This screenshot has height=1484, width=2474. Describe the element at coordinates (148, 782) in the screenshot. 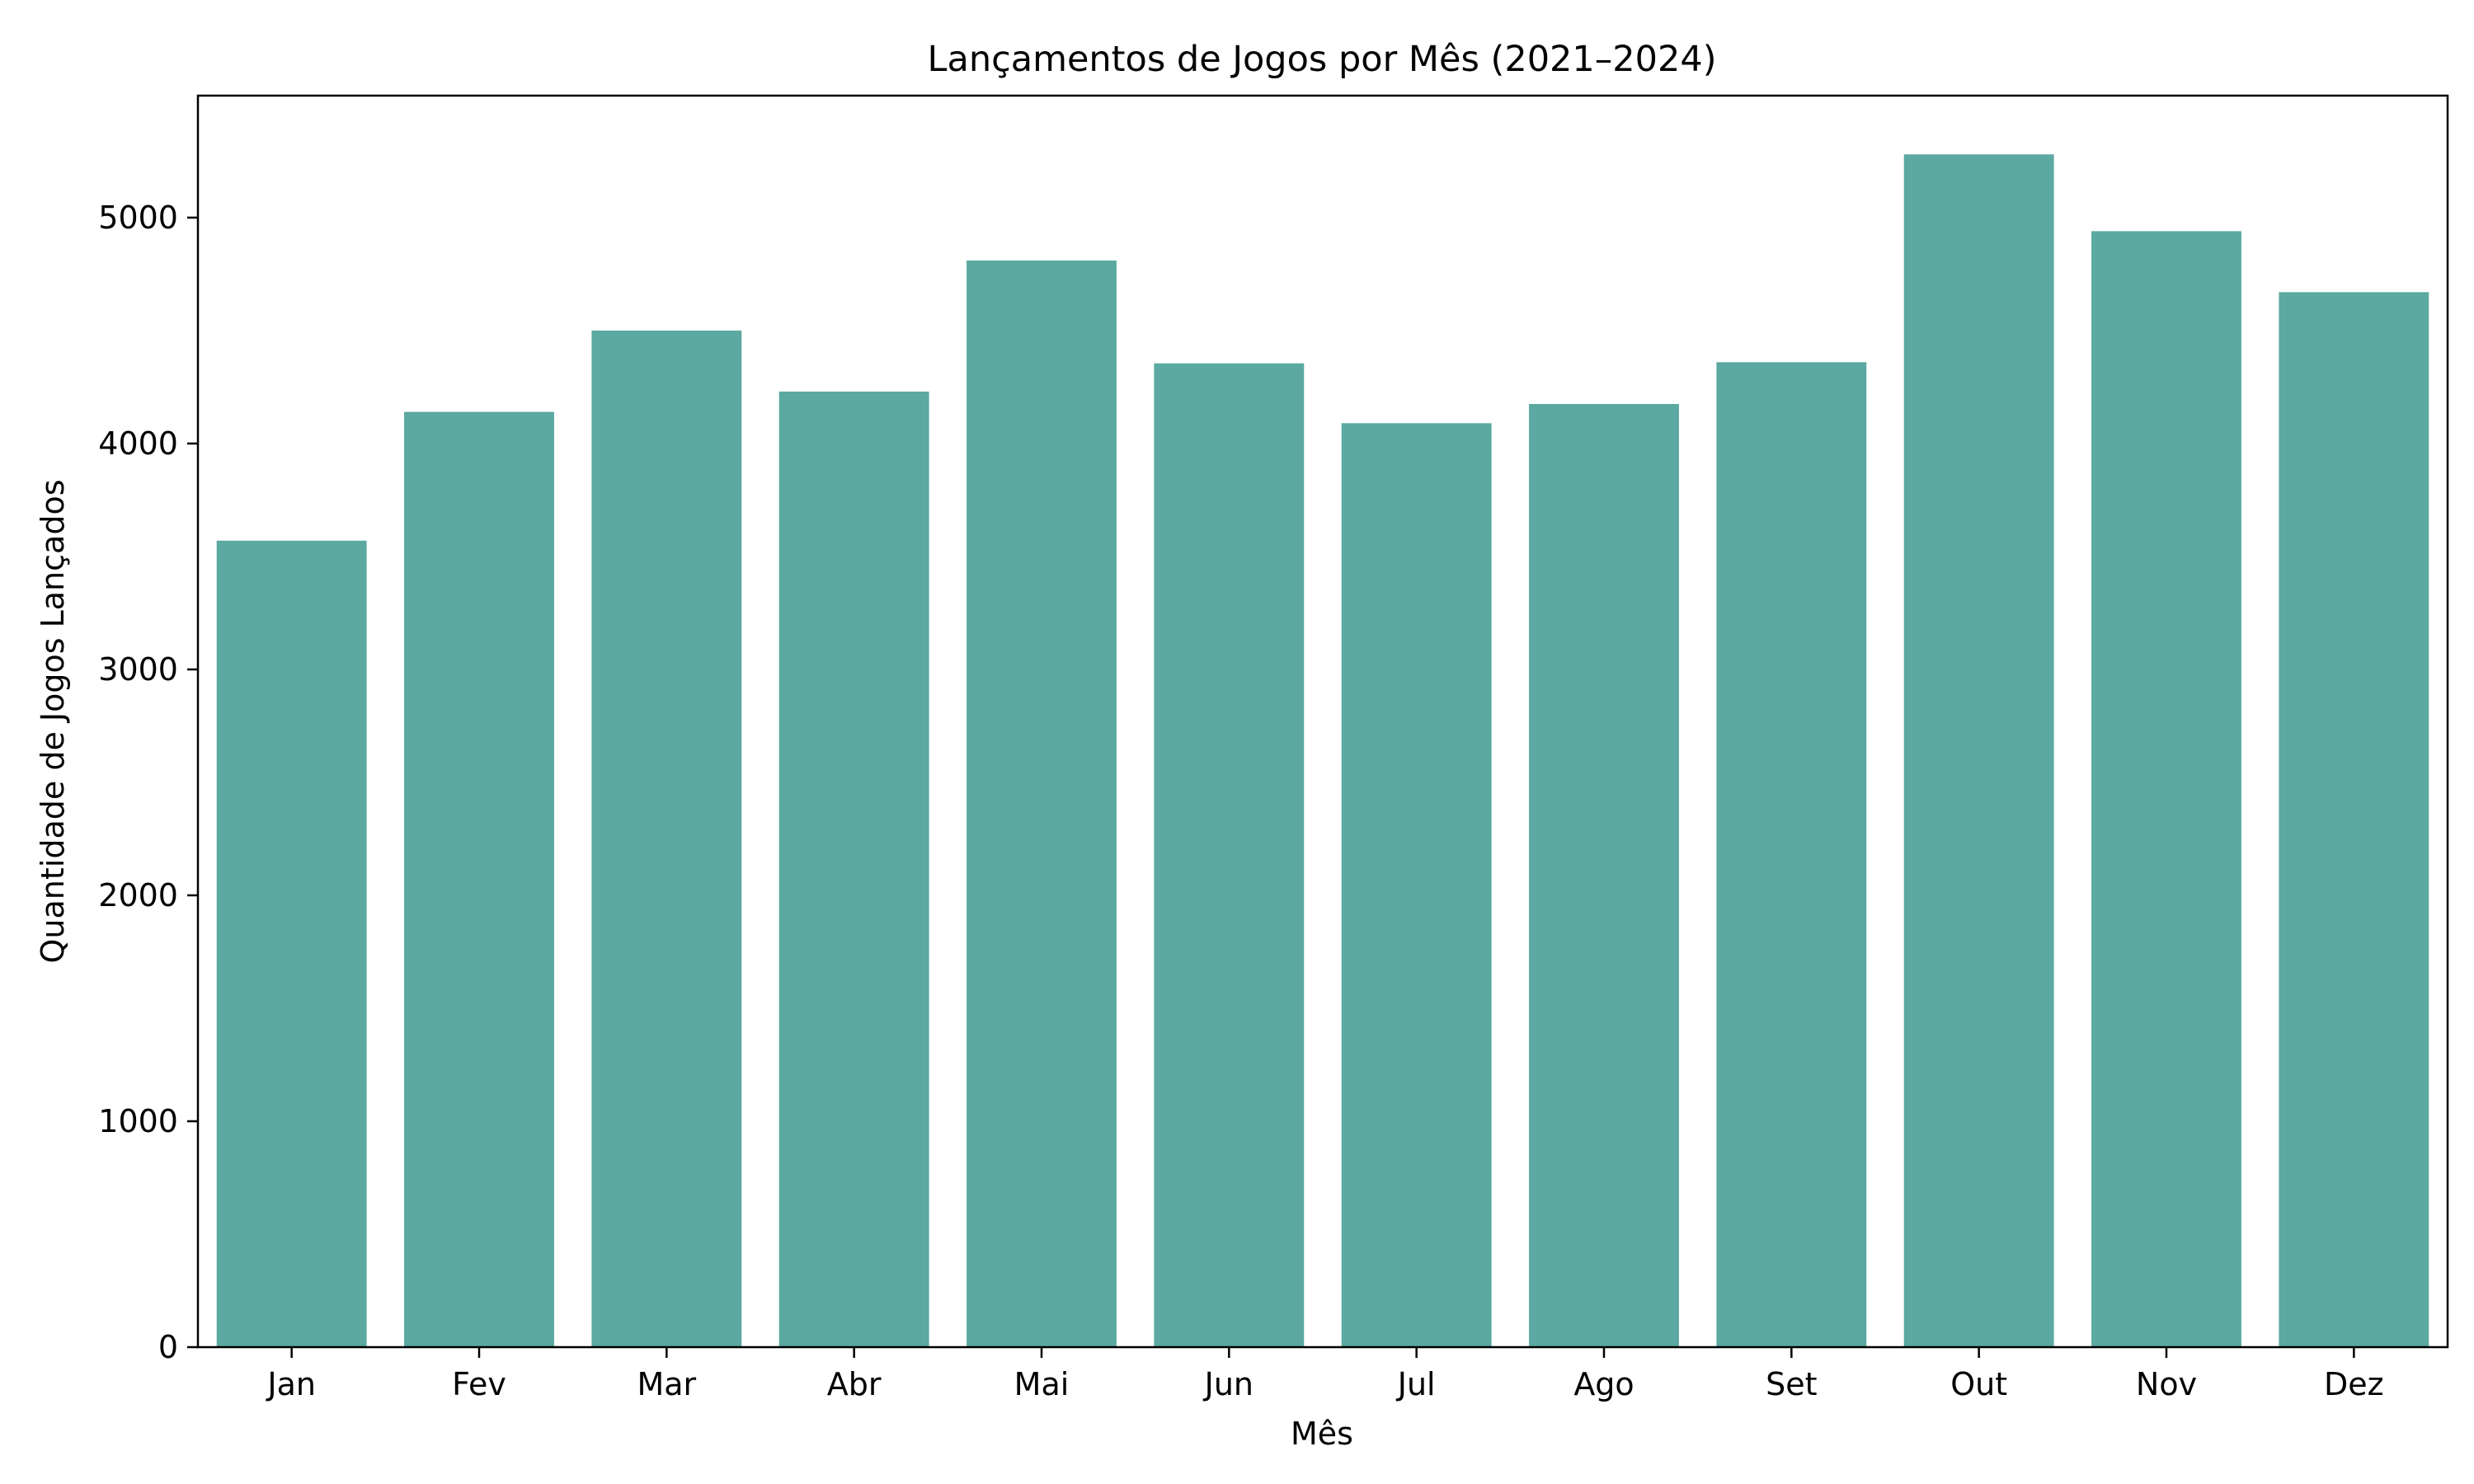

I see `y-axis-ticks: 0 1000 2000 3000 4000 5000` at that location.